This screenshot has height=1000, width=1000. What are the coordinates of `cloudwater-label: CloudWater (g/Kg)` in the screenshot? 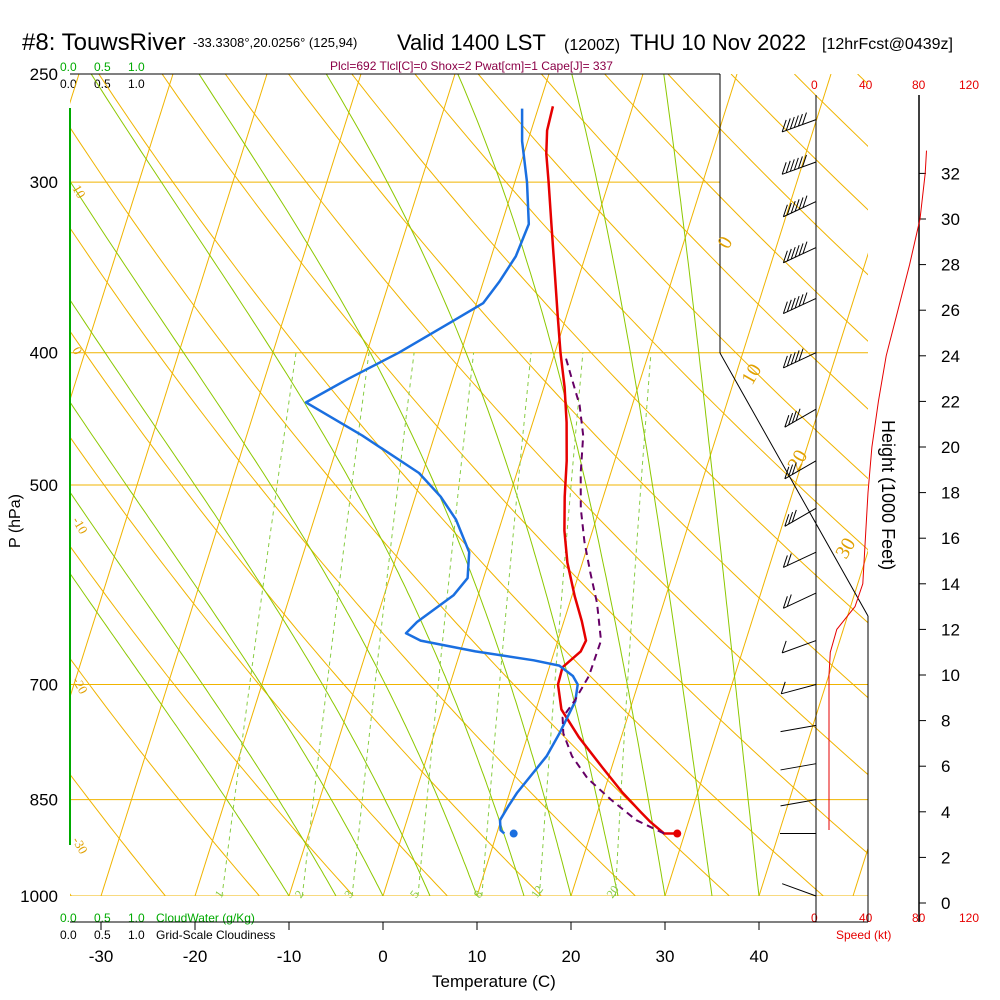 It's located at (205, 918).